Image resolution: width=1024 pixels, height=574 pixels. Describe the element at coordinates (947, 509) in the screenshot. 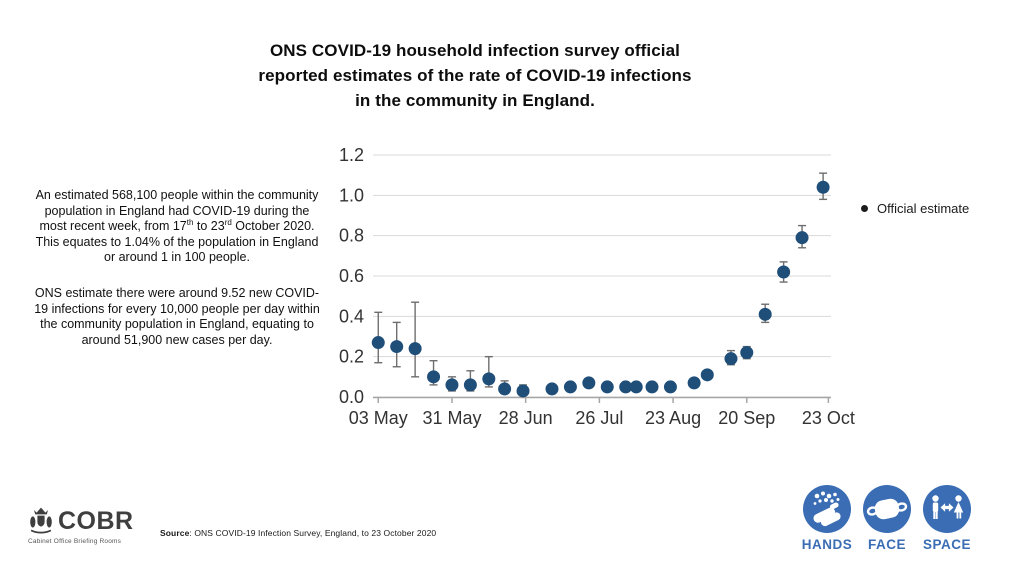

I see `social-distance-icon` at that location.